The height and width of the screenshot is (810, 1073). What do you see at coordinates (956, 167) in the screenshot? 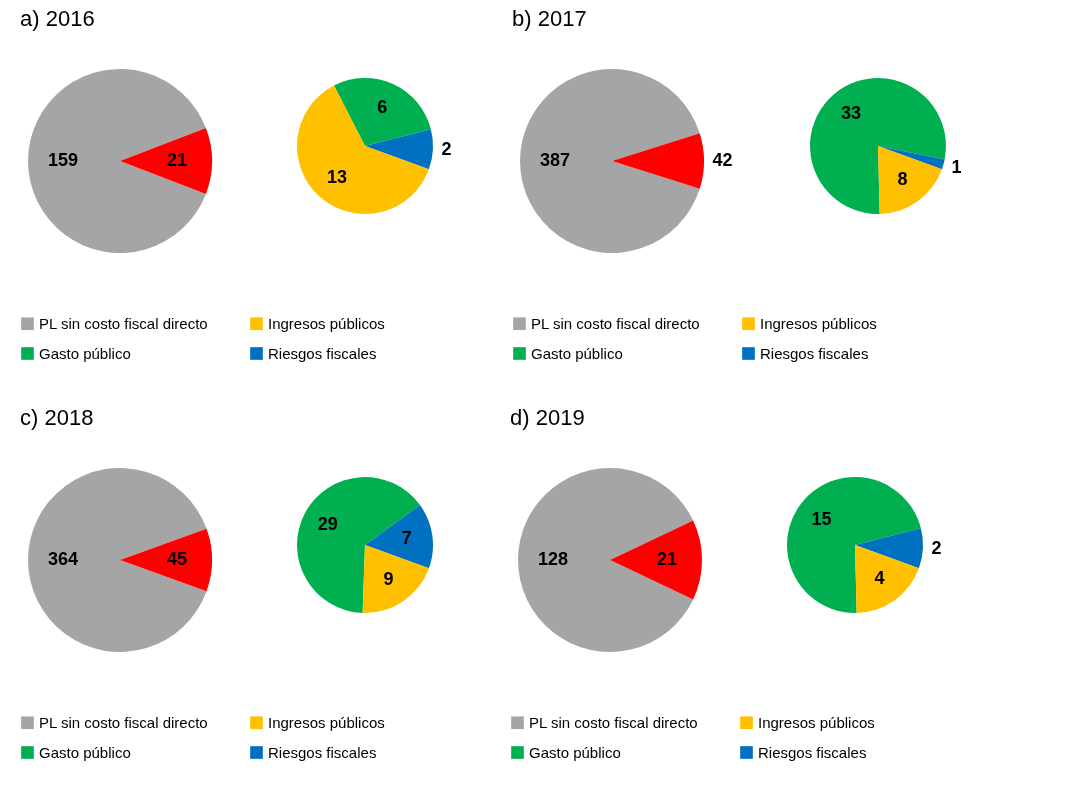
I see `data-label: 1` at bounding box center [956, 167].